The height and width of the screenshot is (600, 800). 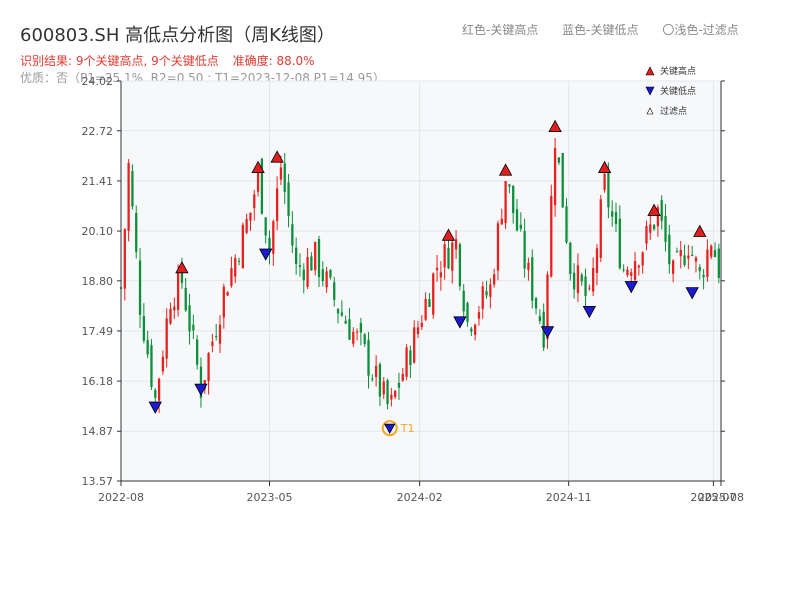 I want to click on y-tick-label: 14.87, so click(x=98, y=431).